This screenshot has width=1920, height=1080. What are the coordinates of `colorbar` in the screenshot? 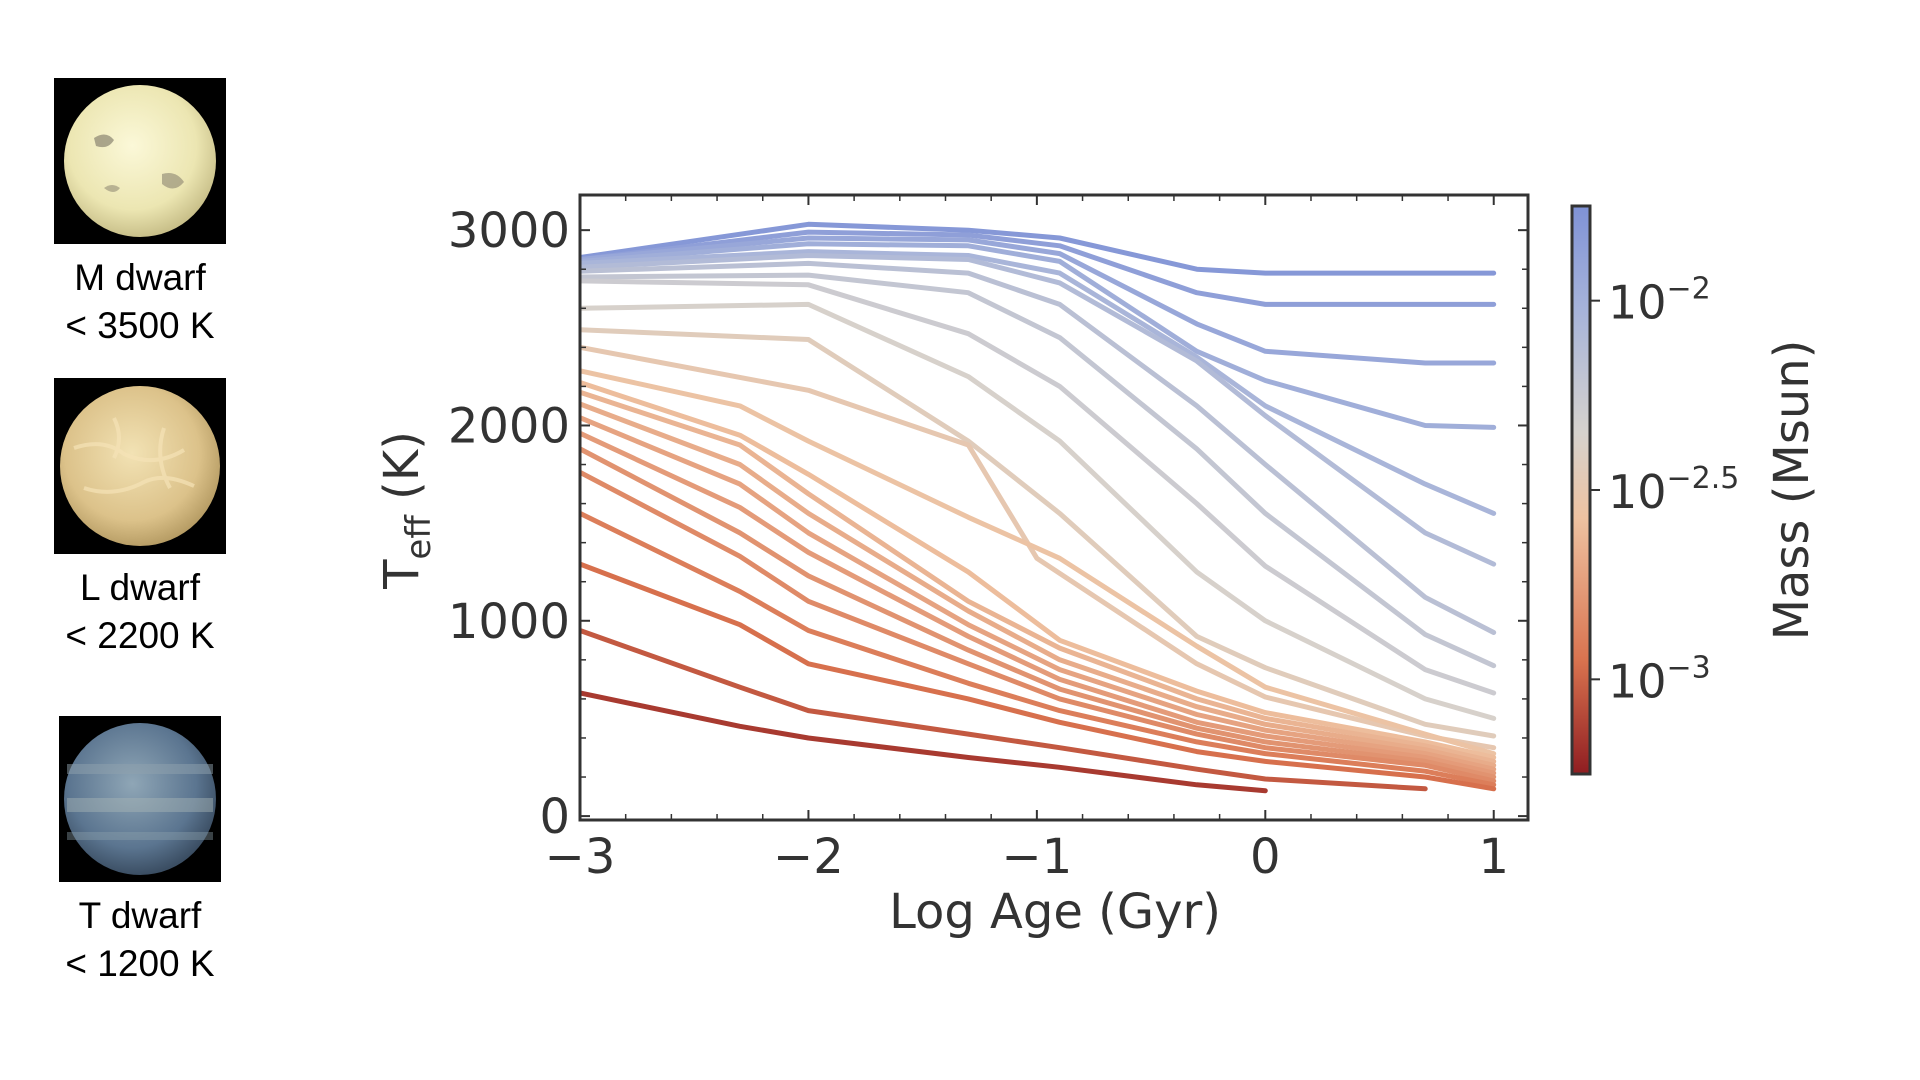 It's located at (1581, 490).